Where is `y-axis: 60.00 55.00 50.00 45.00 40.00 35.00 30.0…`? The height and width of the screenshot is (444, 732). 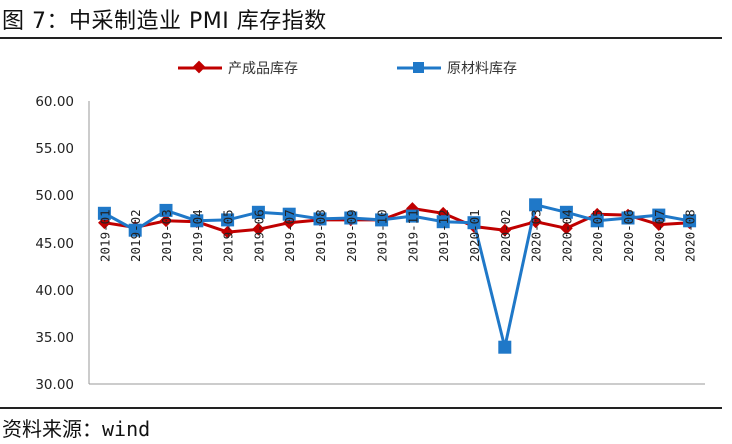 y-axis: 60.00 55.00 50.00 45.00 40.00 35.00 30.0… is located at coordinates (62, 243).